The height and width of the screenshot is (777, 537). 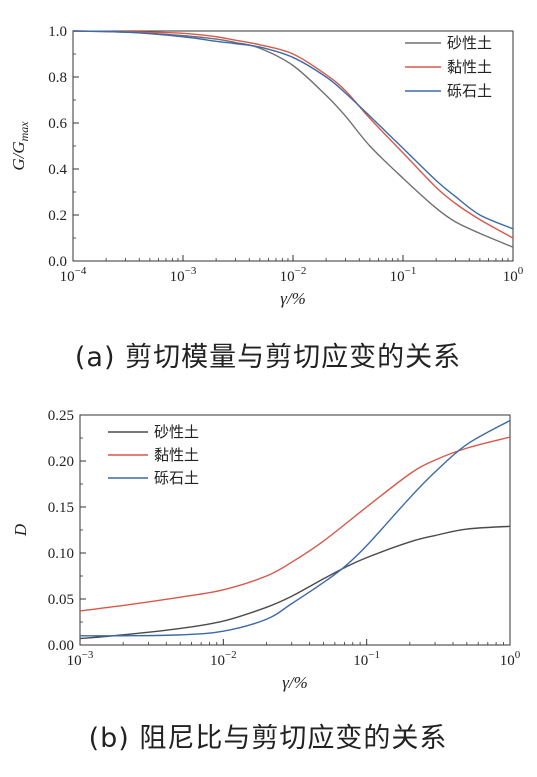 I want to click on chart-a-ytick-label: 0.6, so click(x=57, y=124).